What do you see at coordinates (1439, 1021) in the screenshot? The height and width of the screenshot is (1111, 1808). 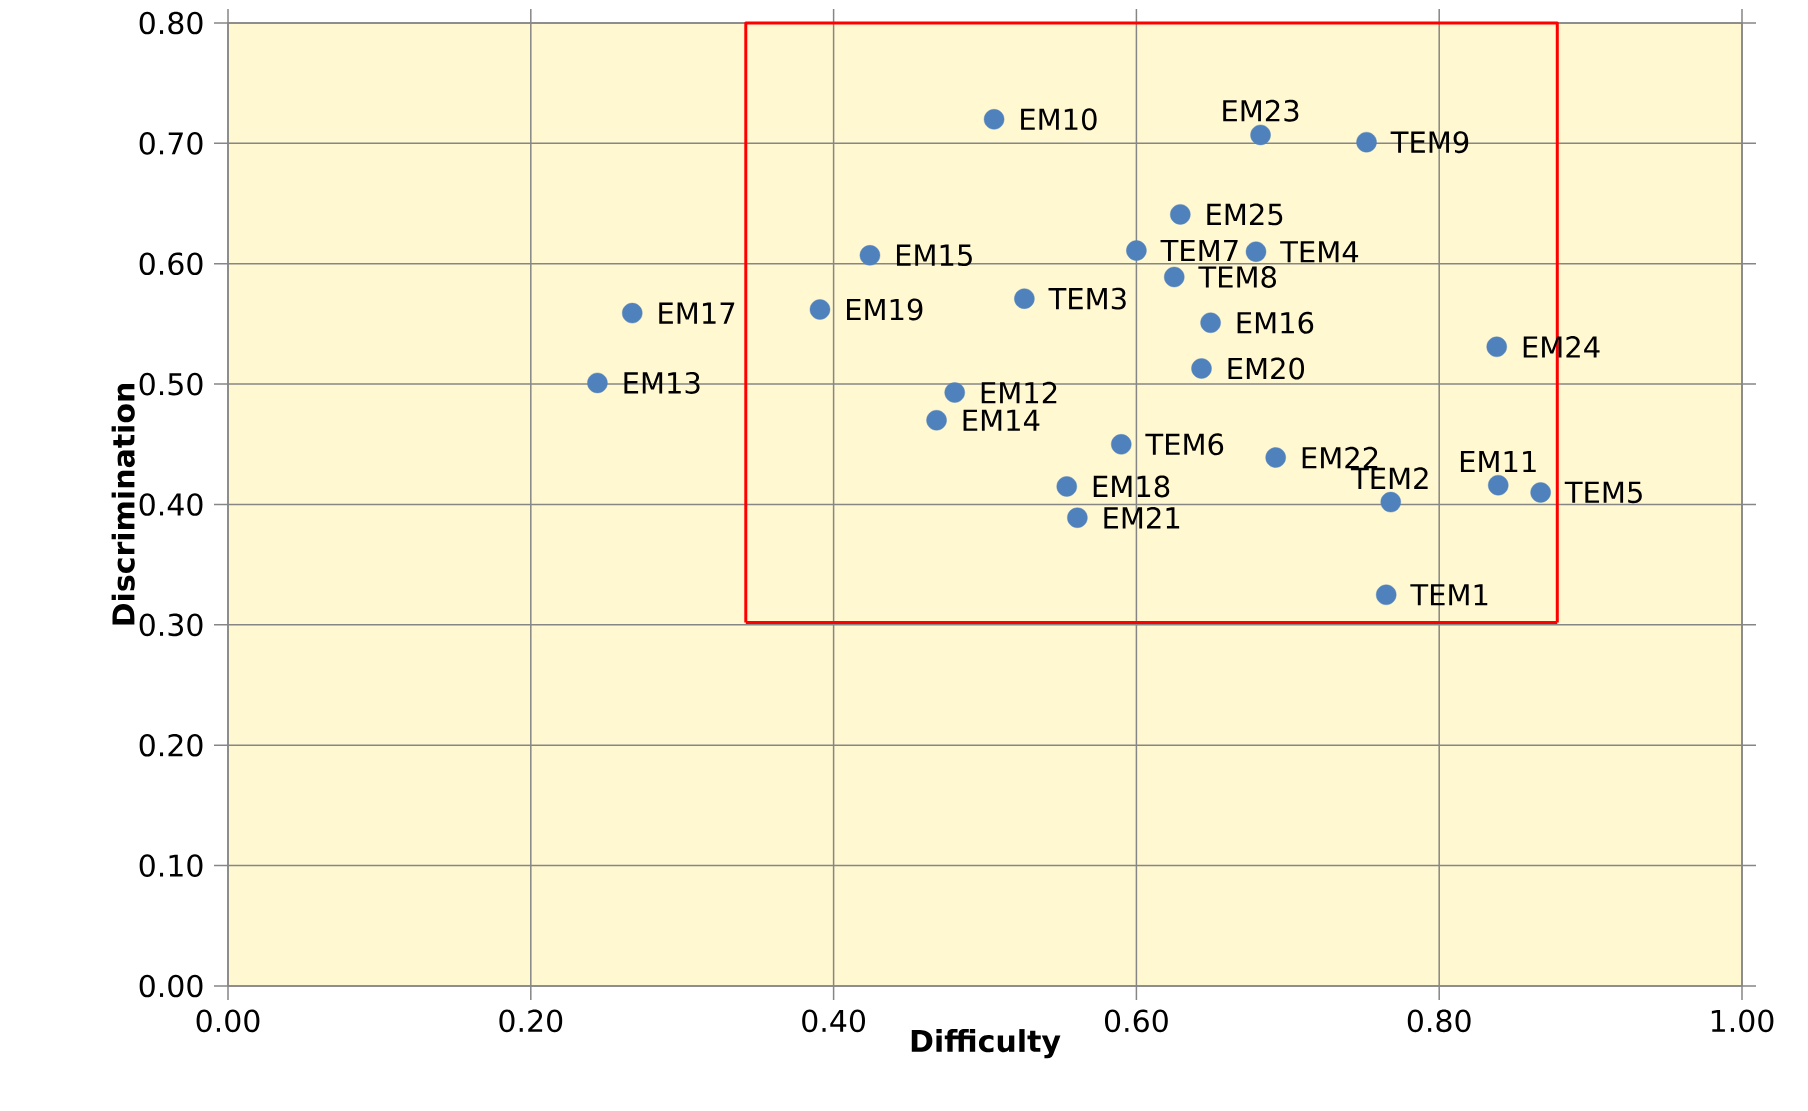 I see `x-tick-label: 0.80` at bounding box center [1439, 1021].